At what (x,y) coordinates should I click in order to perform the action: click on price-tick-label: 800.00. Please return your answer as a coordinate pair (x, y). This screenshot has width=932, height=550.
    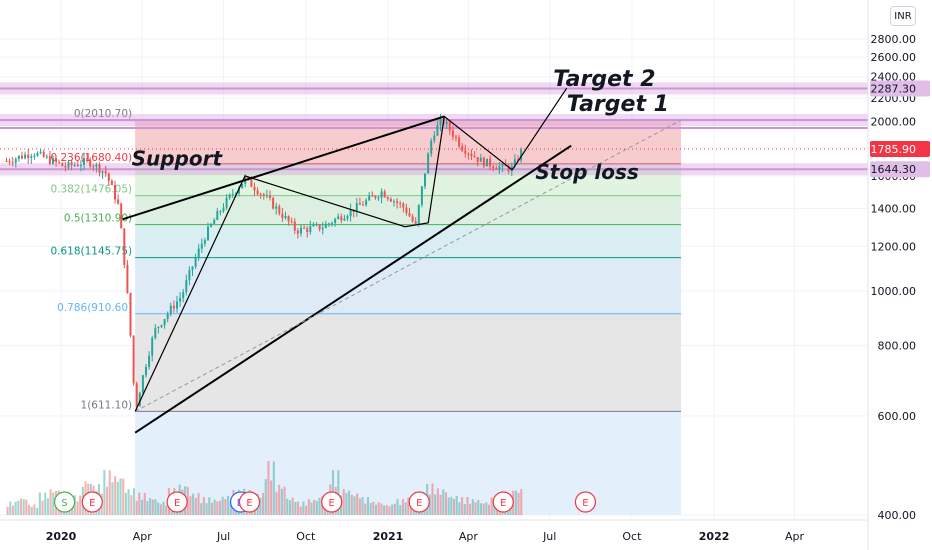
    Looking at the image, I should click on (897, 345).